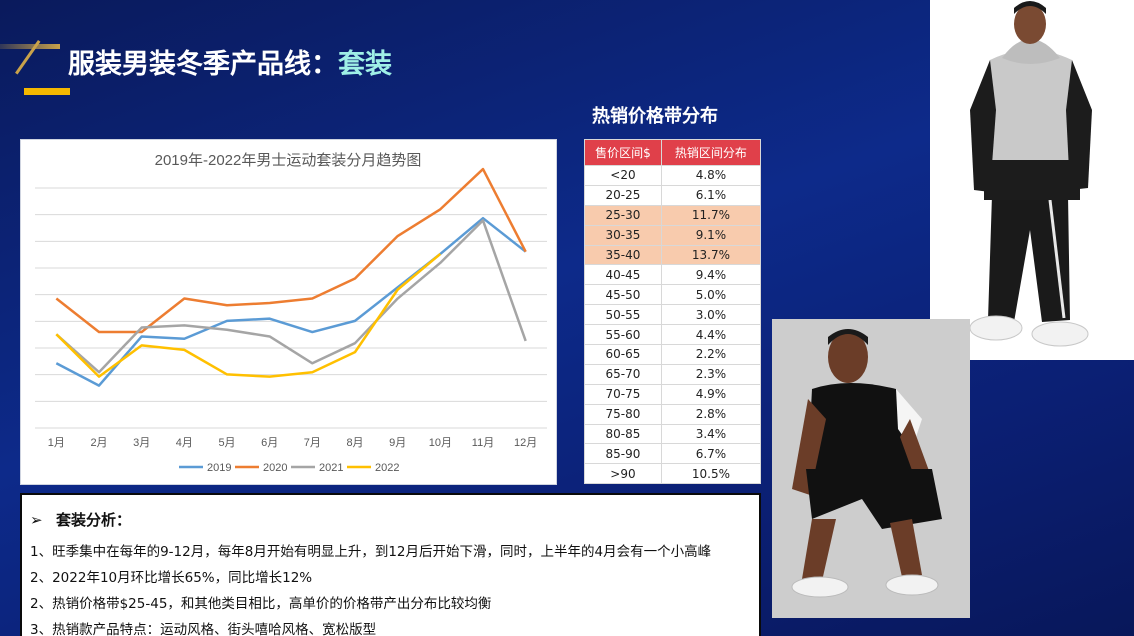 The height and width of the screenshot is (636, 1134). I want to click on price-share-cell: 10.5%, so click(711, 474).